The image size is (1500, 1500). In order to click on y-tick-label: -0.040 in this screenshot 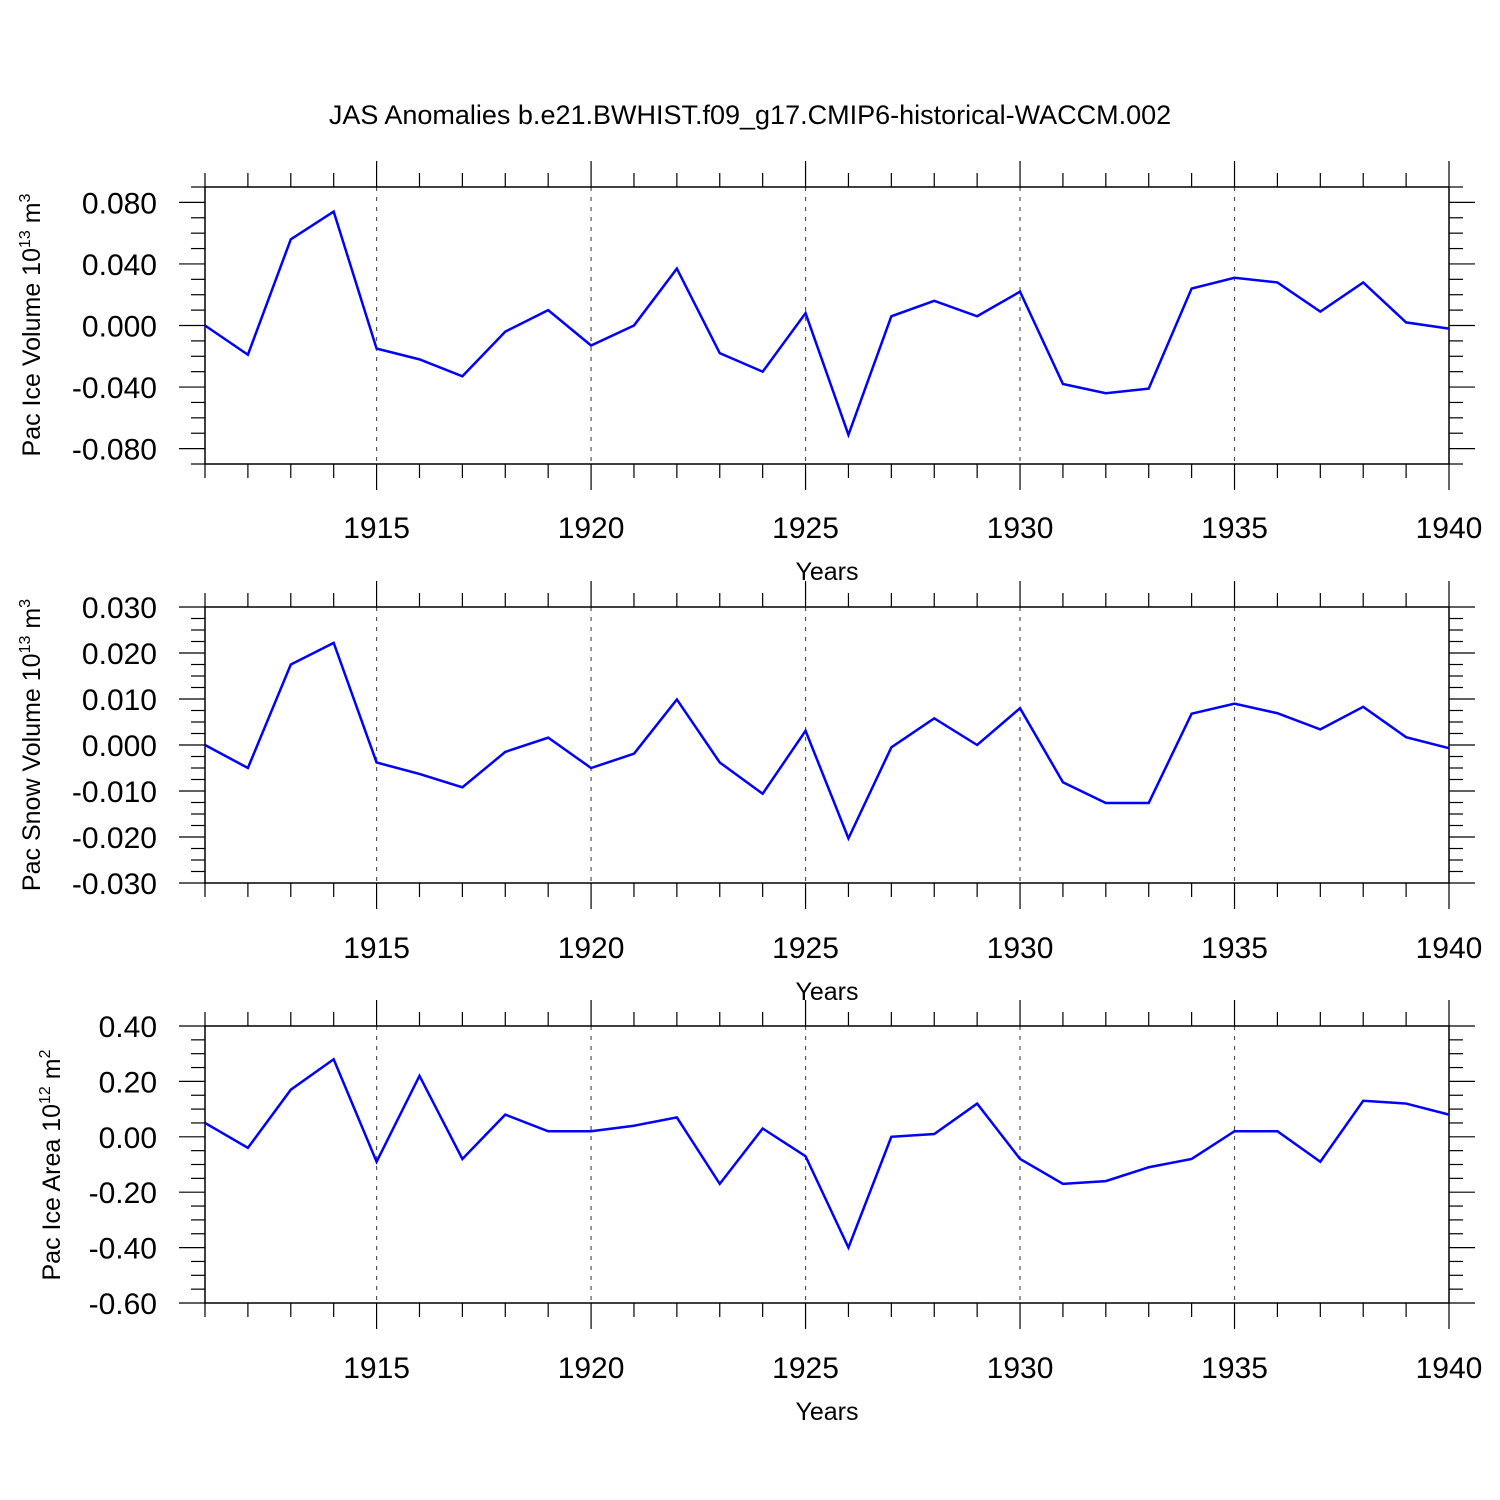, I will do `click(114, 388)`.